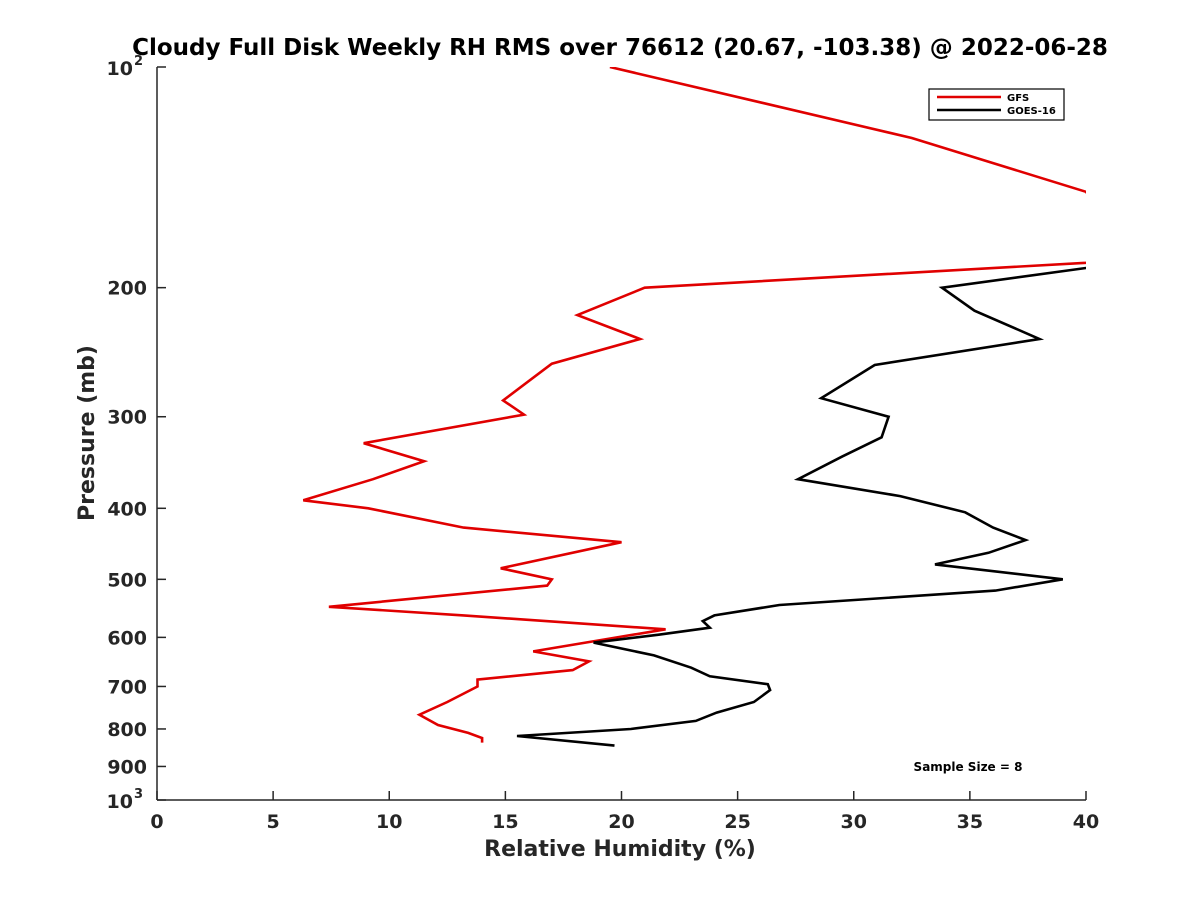 The image size is (1200, 900). Describe the element at coordinates (1031, 111) in the screenshot. I see `legend-label-goes-16: GOES-16` at that location.